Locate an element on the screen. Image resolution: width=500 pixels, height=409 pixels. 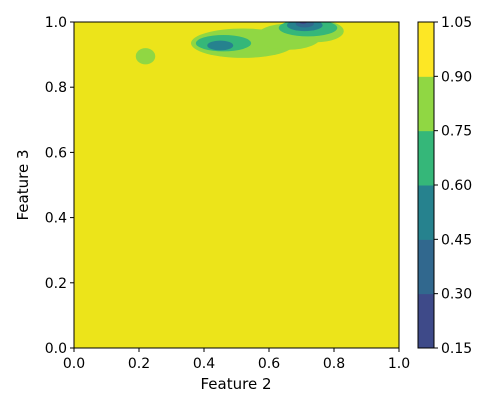
colorbar-tick-label: 0.30 is located at coordinates (456, 295).